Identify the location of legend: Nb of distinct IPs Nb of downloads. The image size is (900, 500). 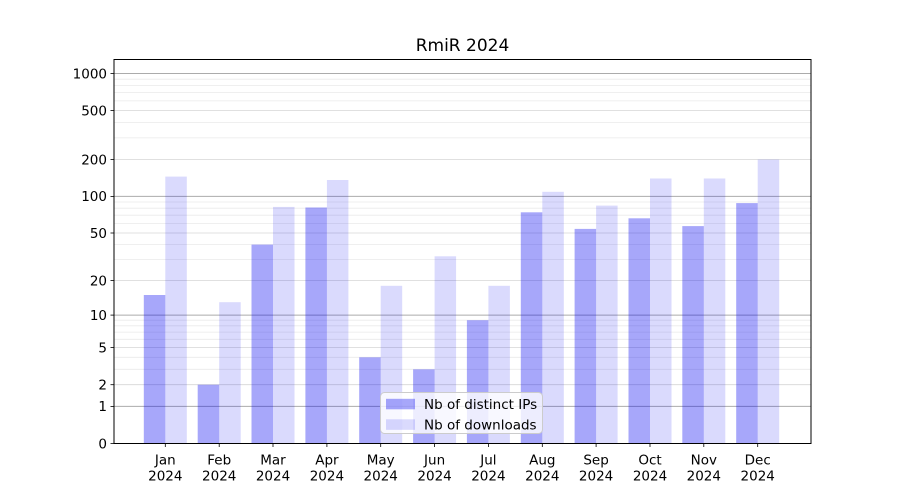
(461, 413).